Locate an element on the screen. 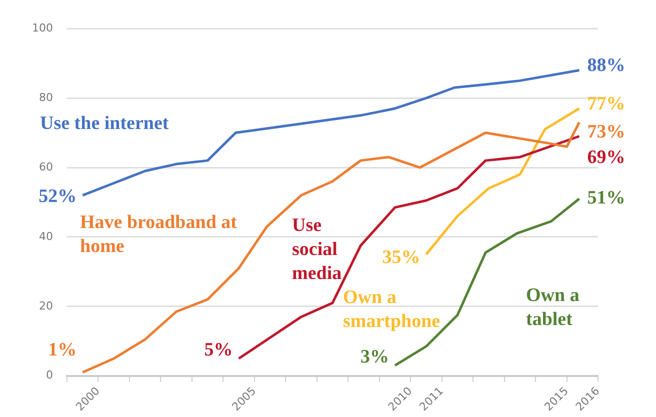  data-label: 88% is located at coordinates (606, 65).